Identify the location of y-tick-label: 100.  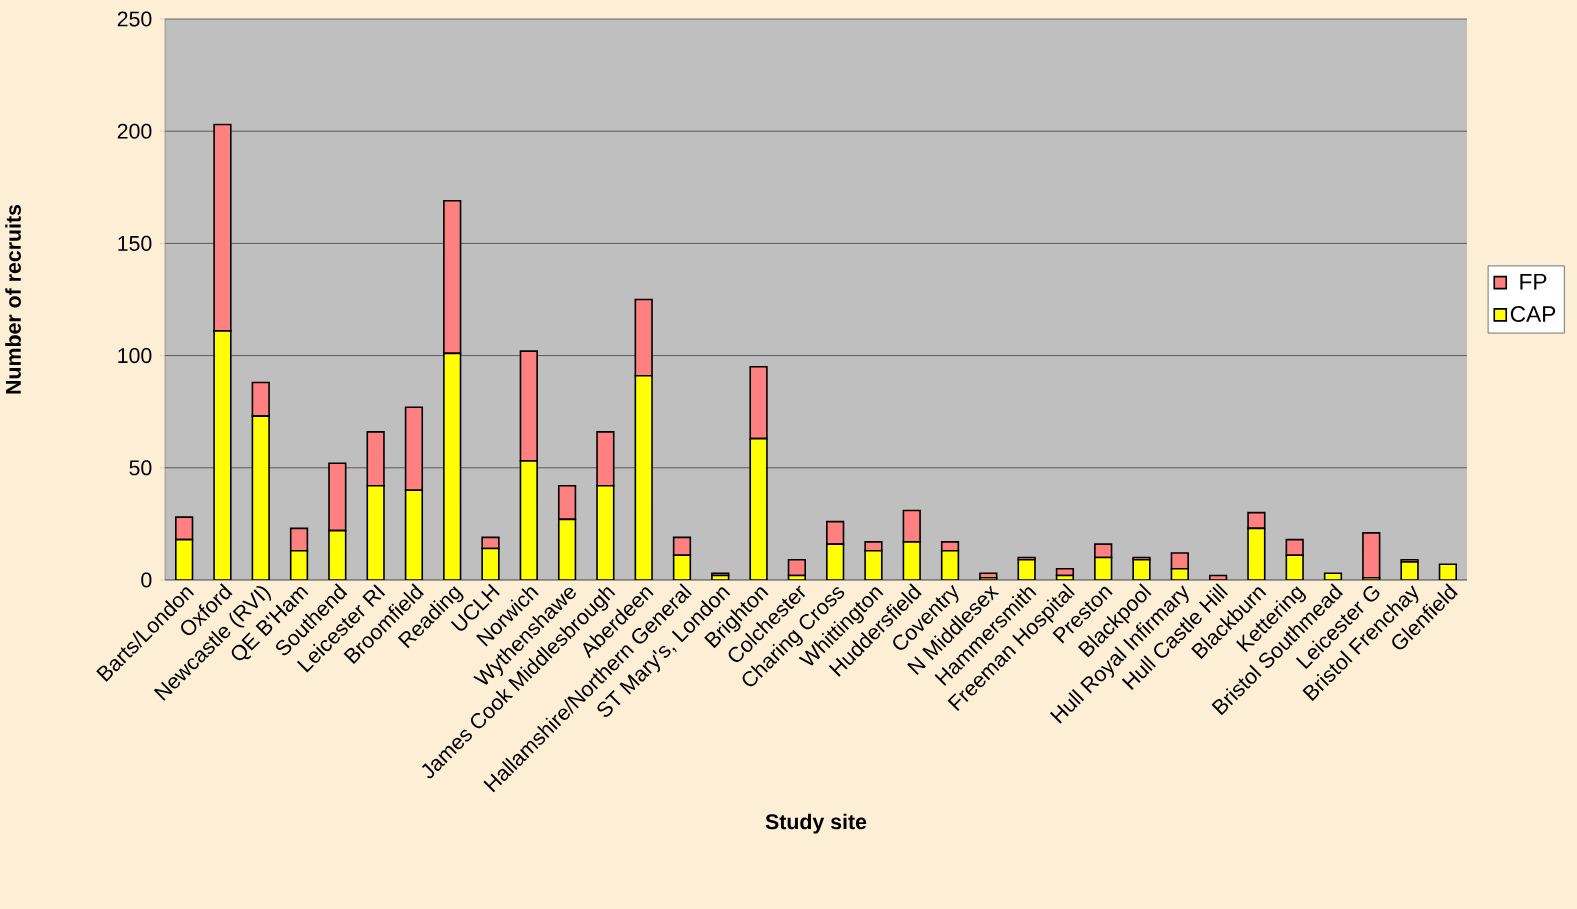
(135, 356).